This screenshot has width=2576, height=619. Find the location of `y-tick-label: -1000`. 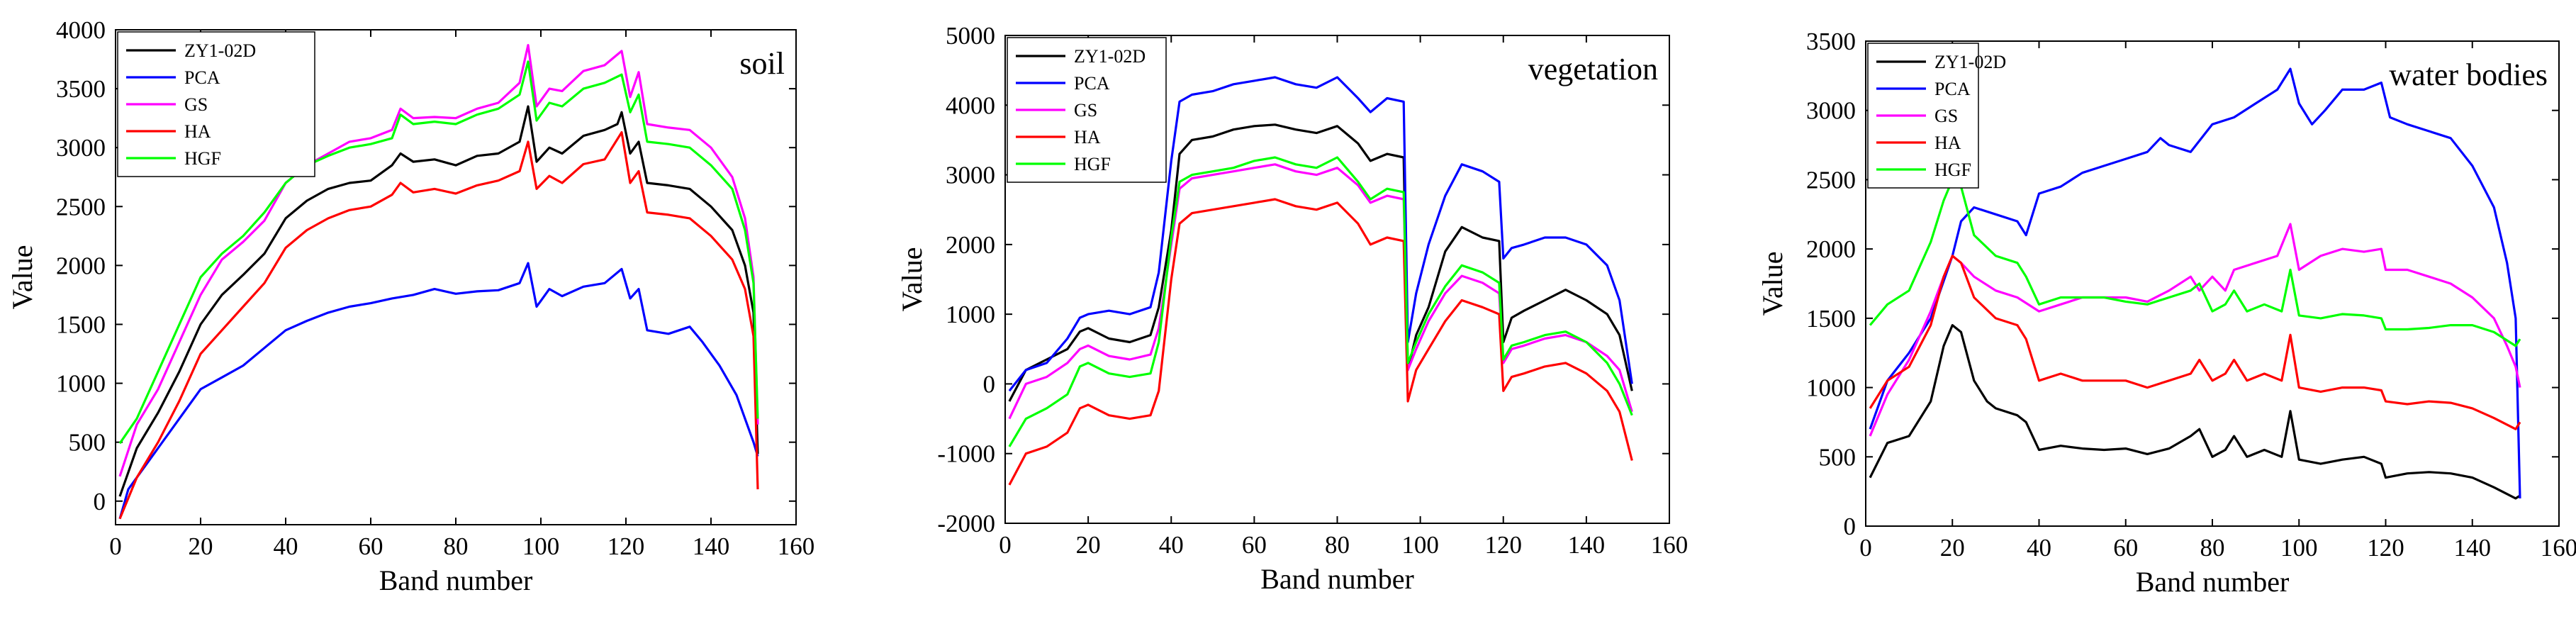

y-tick-label: -1000 is located at coordinates (966, 454).